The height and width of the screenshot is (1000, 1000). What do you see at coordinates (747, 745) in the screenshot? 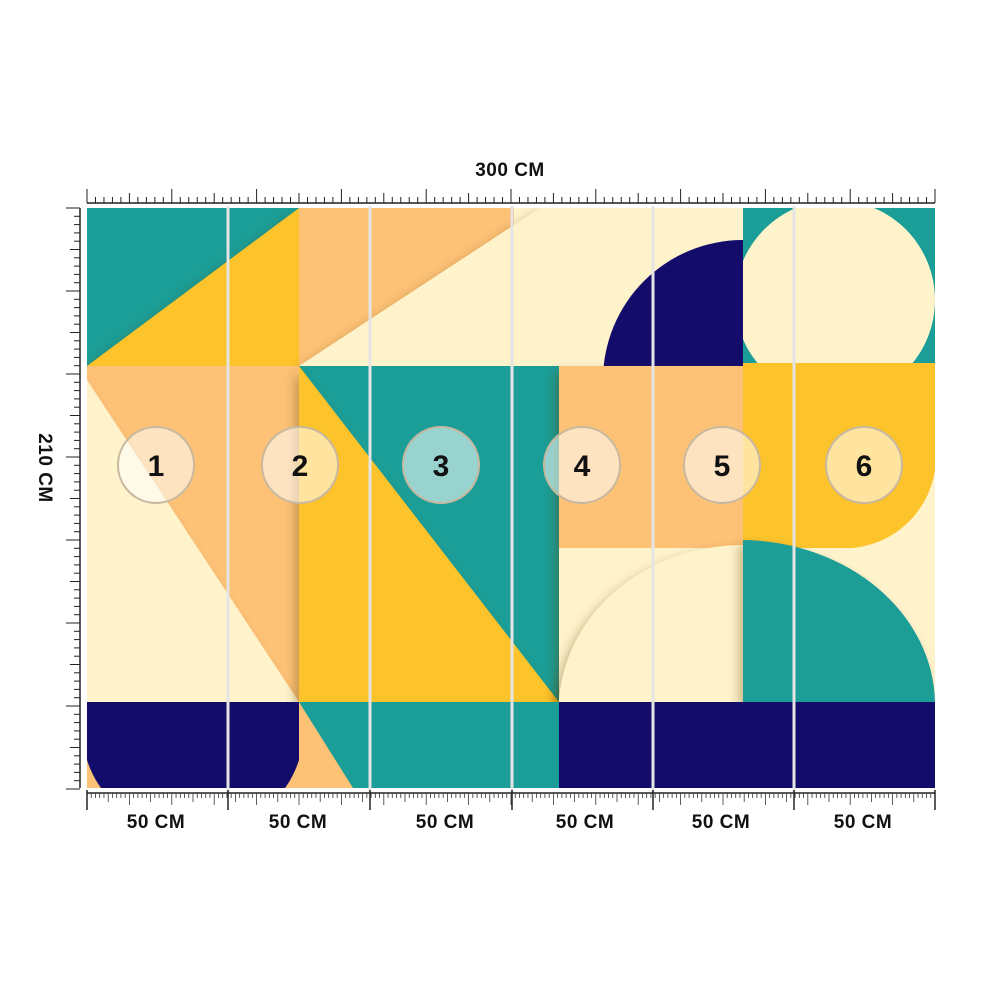
I see `navy-bottom-right` at bounding box center [747, 745].